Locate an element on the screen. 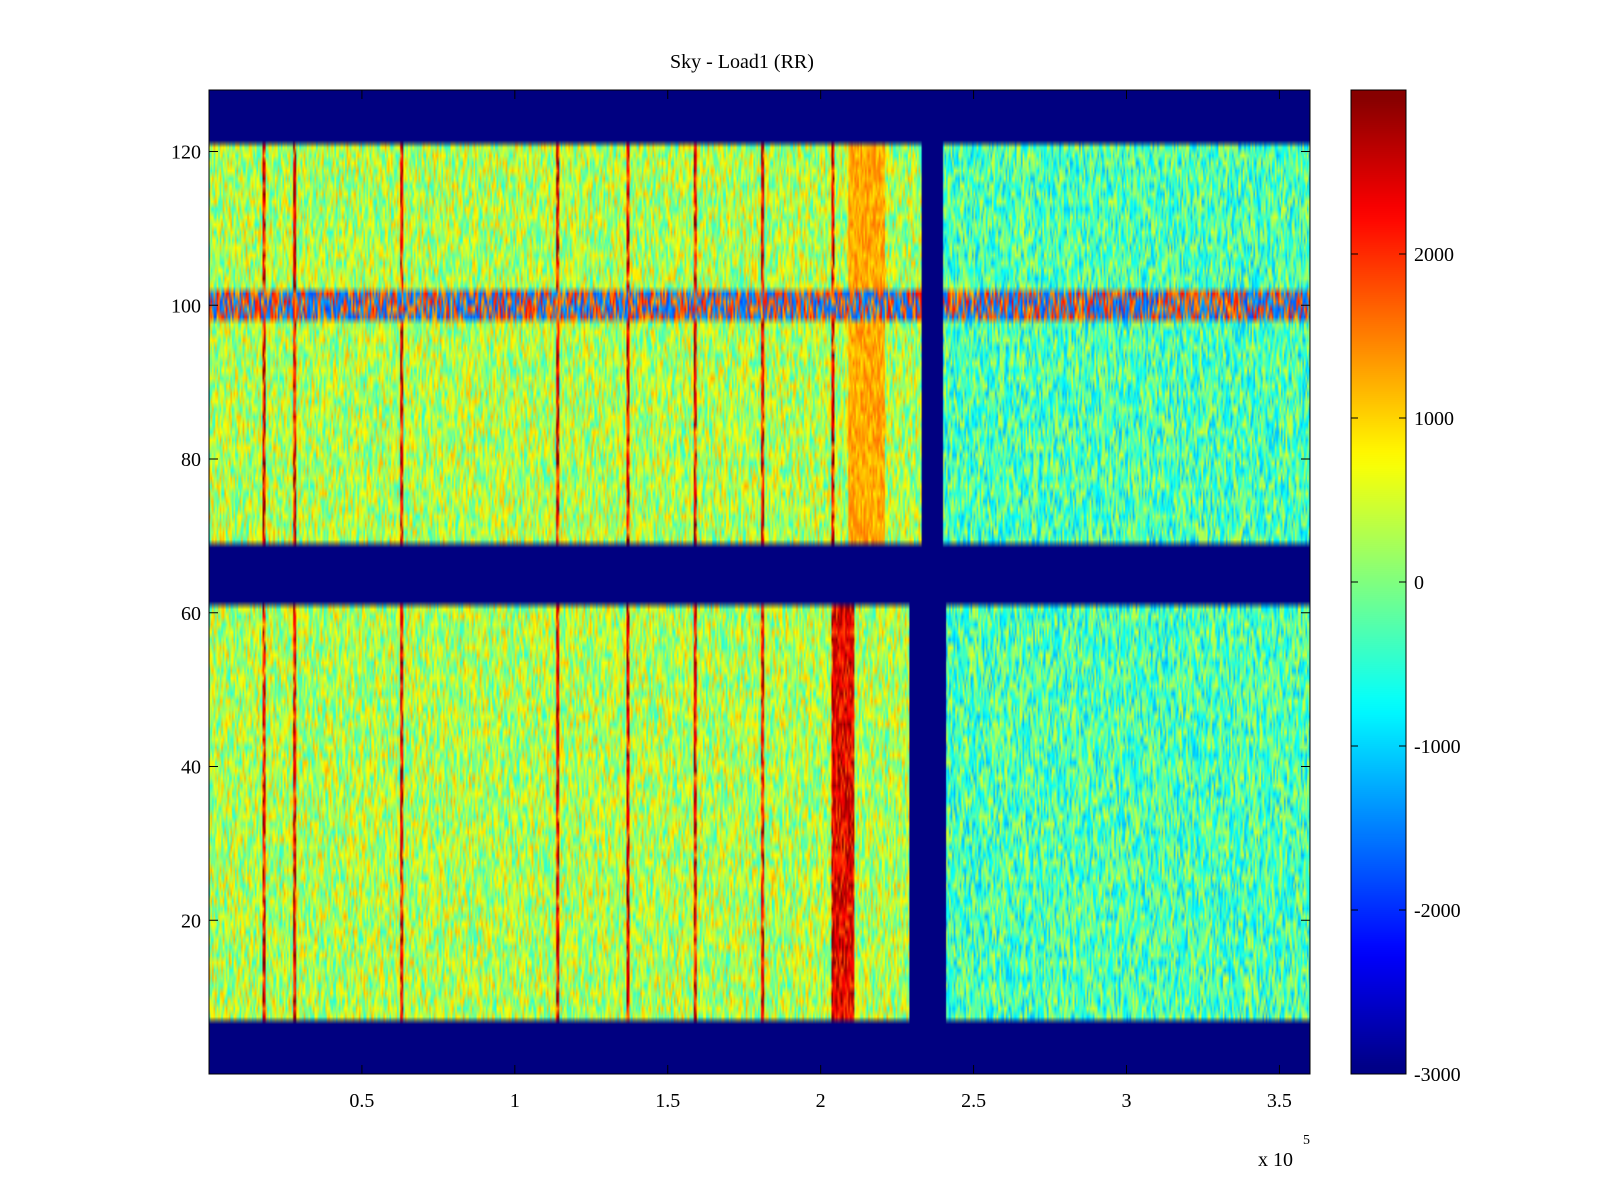  y-axis-tick-labels: 20 40 60 80 100 120 is located at coordinates (186, 537).